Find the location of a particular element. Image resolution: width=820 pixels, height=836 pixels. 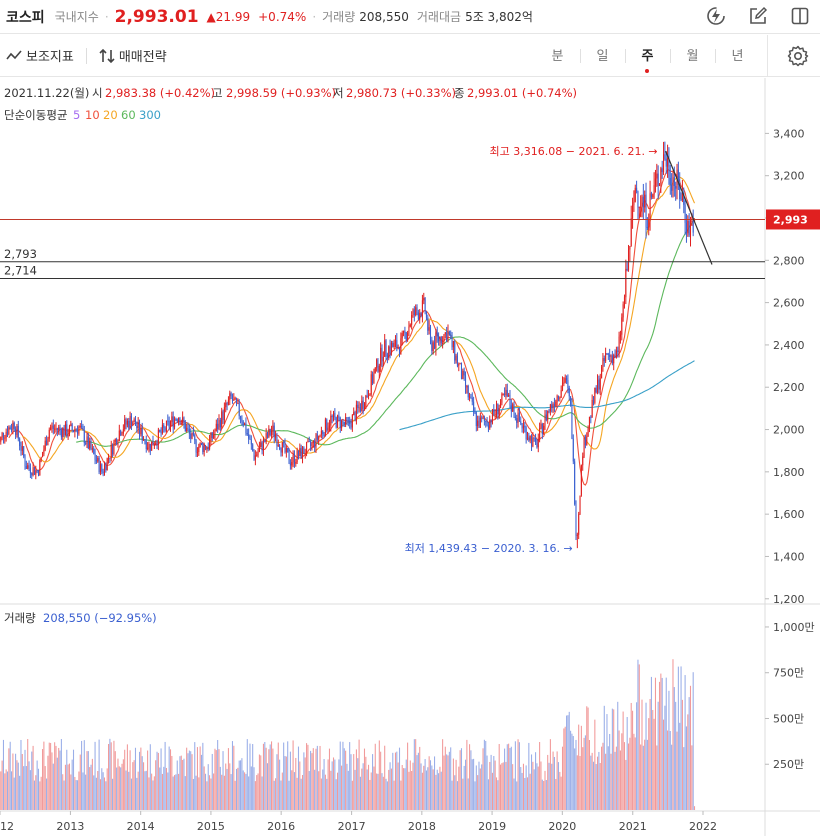

edit-icon is located at coordinates (758, 16).